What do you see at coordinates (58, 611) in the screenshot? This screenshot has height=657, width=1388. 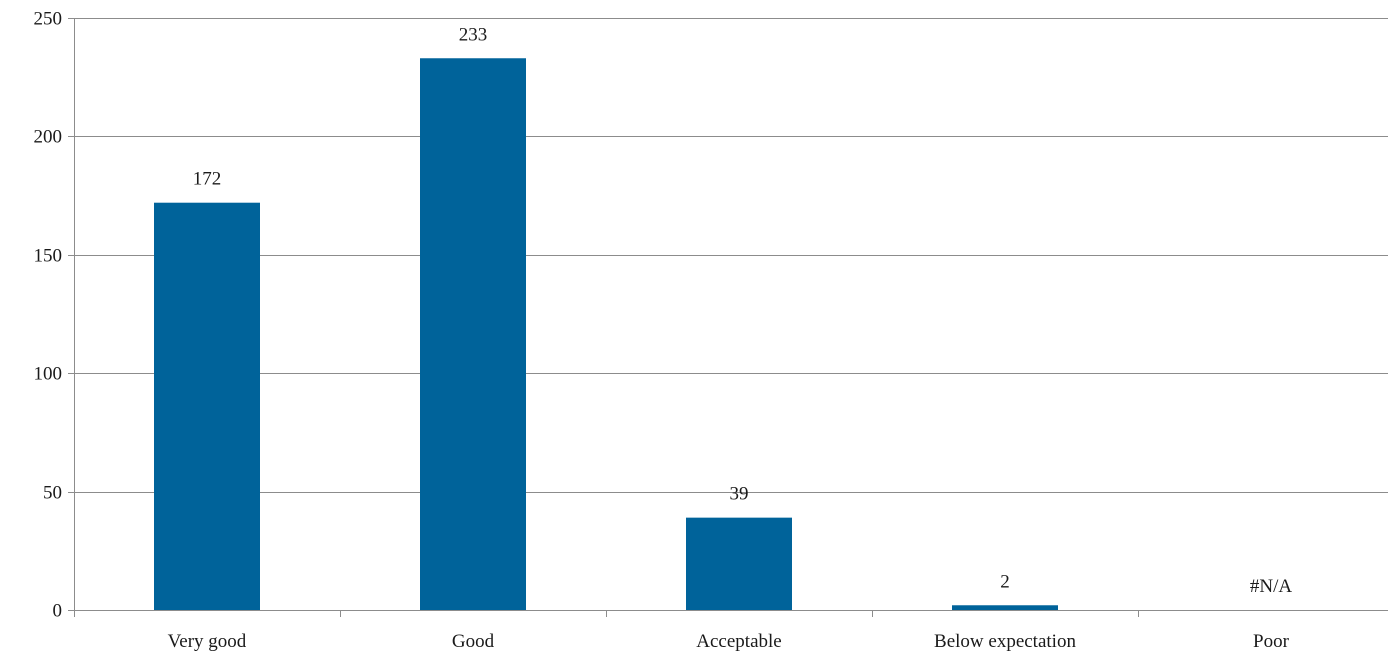 I see `y-tick-label: 0` at bounding box center [58, 611].